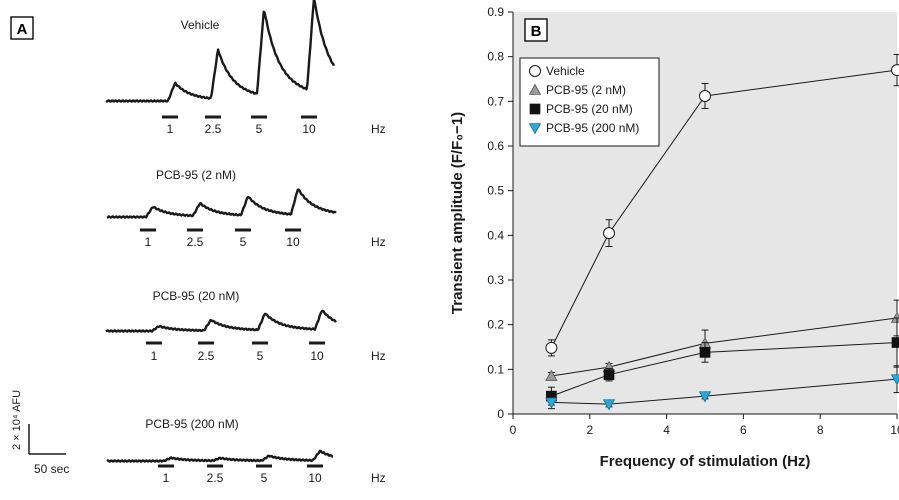 The image size is (899, 500). What do you see at coordinates (495, 101) in the screenshot?
I see `y-tick-label: 0.7` at bounding box center [495, 101].